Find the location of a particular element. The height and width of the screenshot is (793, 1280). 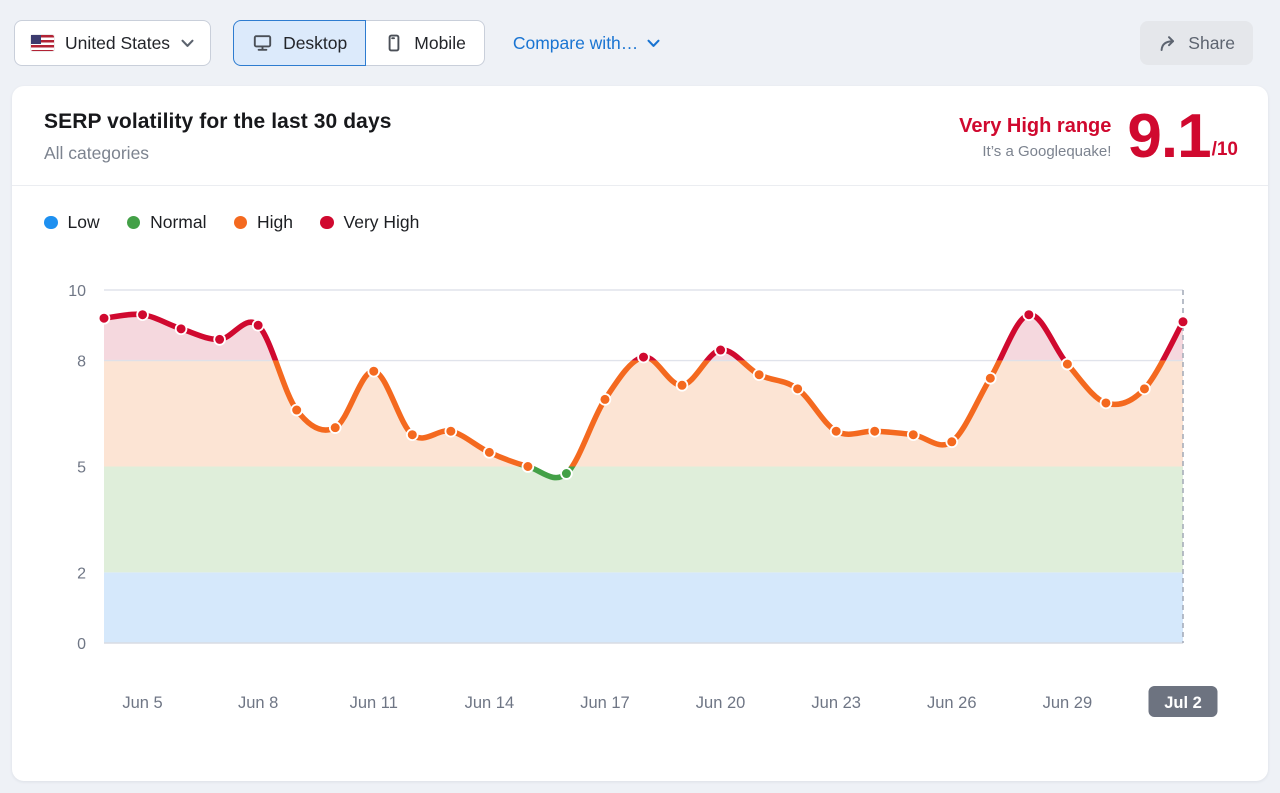

x-axis-label: Jun 23 is located at coordinates (836, 703).